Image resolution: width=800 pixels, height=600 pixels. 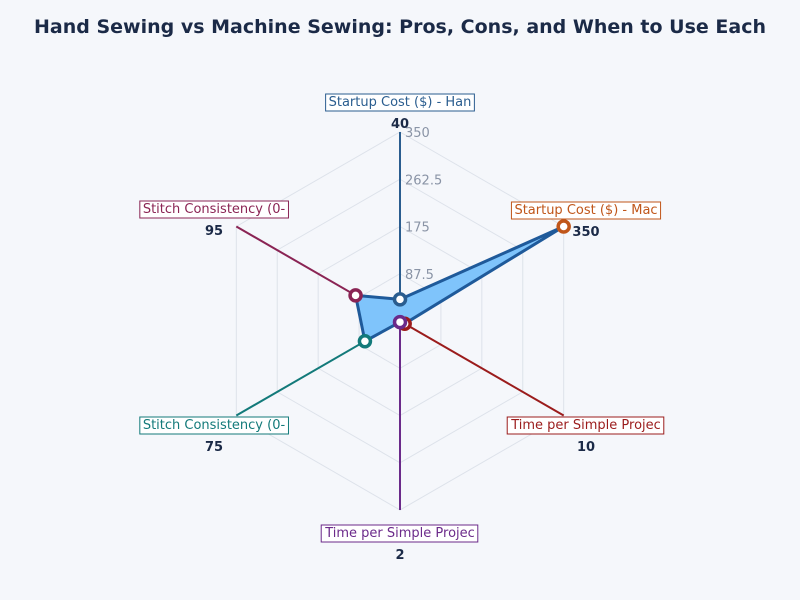 I want to click on radial-tick-label: 350, so click(x=417, y=133).